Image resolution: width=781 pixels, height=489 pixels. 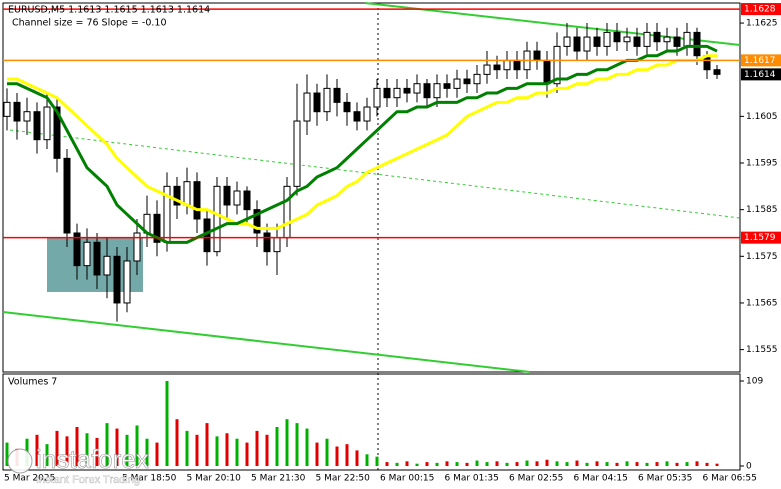 I want to click on x-tick-label: 6 Mar 00:15, so click(x=407, y=479).